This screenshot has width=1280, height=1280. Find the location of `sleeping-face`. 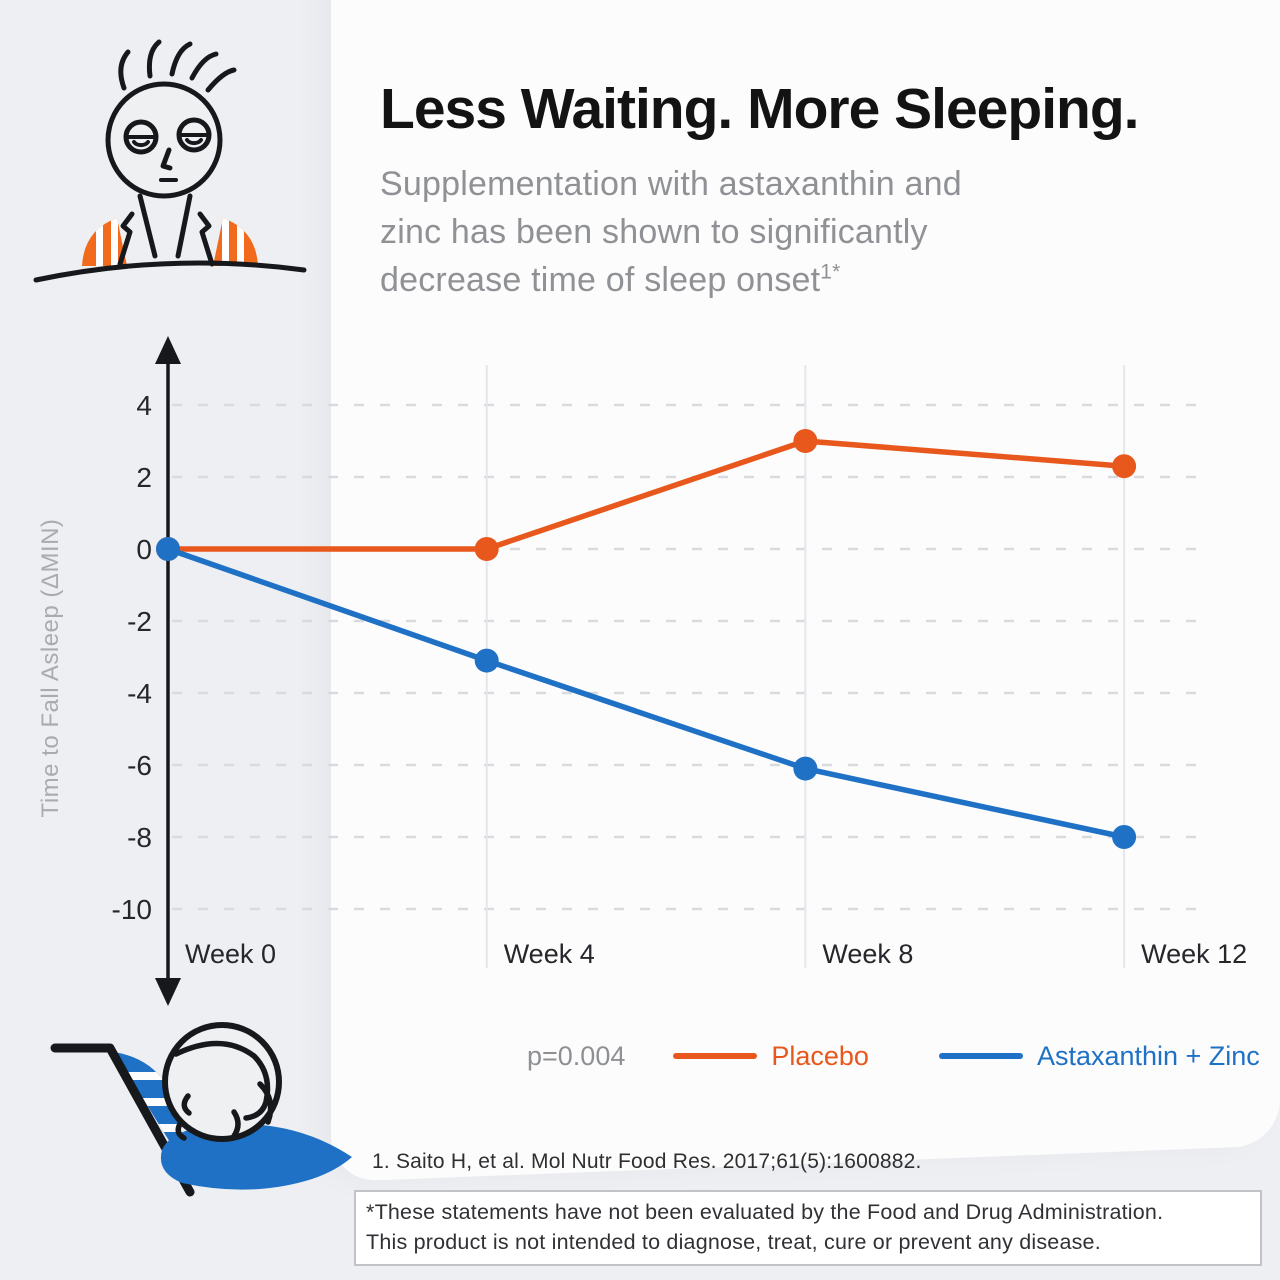

sleeping-face is located at coordinates (223, 1090).